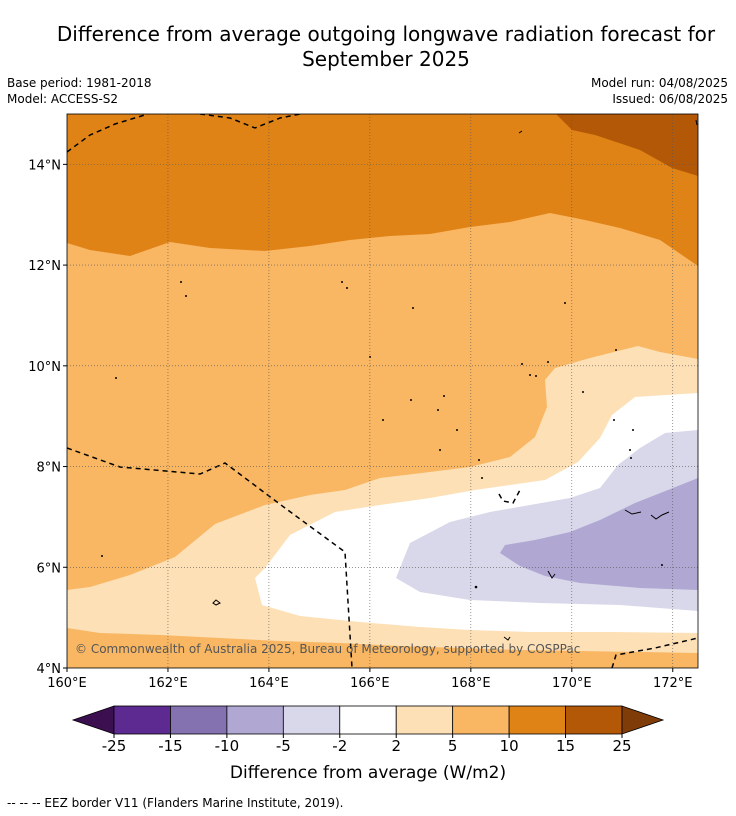 The image size is (736, 816). I want to click on lon-label: 166°E, so click(370, 683).